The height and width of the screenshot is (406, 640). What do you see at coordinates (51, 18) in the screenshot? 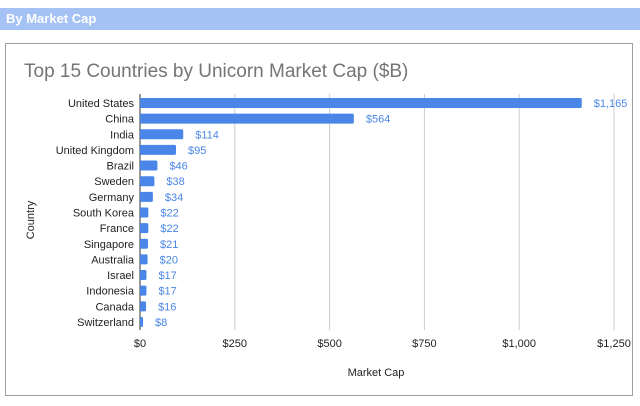
I see `section-header-label: By Market Cap` at bounding box center [51, 18].